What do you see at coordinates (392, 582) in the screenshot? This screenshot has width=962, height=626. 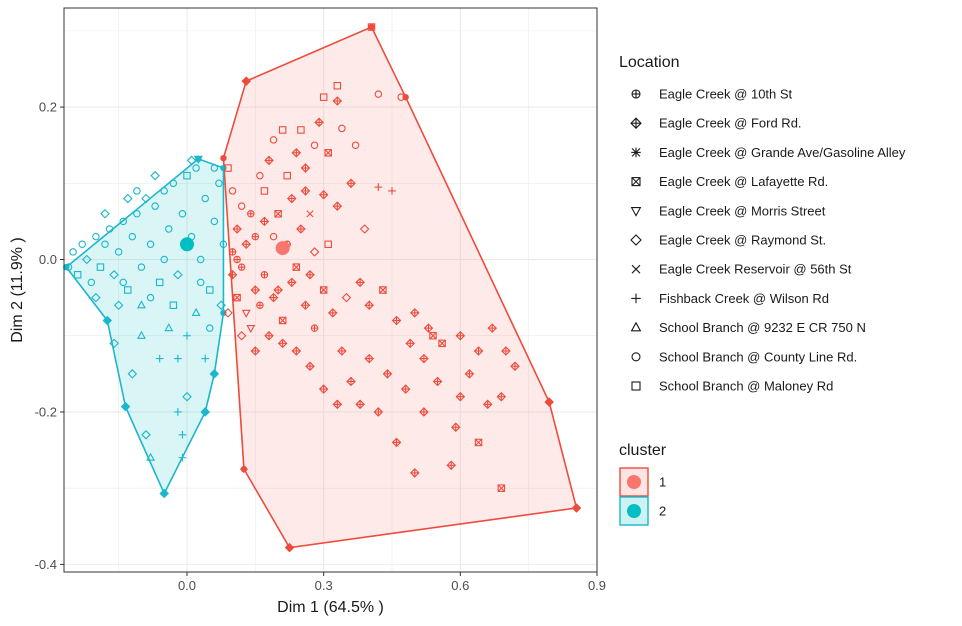 I see `x-axis-ticks: 0.0 0.3 0.6 0.9` at bounding box center [392, 582].